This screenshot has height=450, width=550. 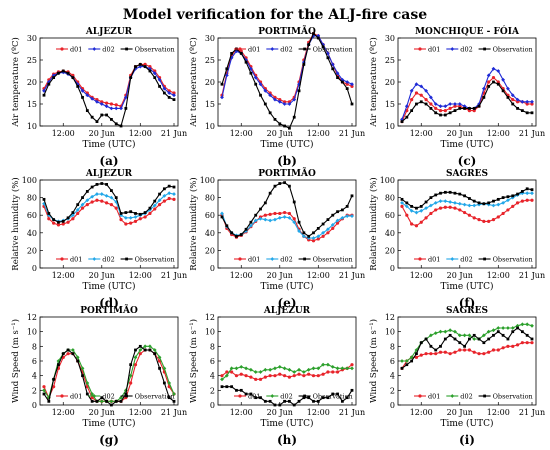 I want to click on legend: d01 d02 Observation, so click(x=115, y=260).